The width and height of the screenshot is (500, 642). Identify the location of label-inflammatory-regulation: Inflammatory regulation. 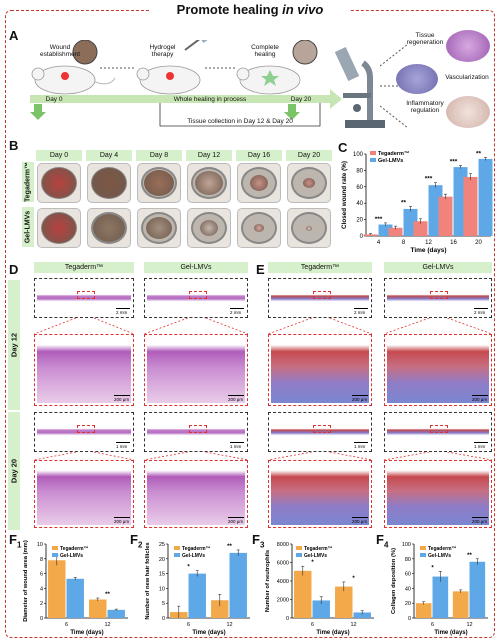
(425, 107).